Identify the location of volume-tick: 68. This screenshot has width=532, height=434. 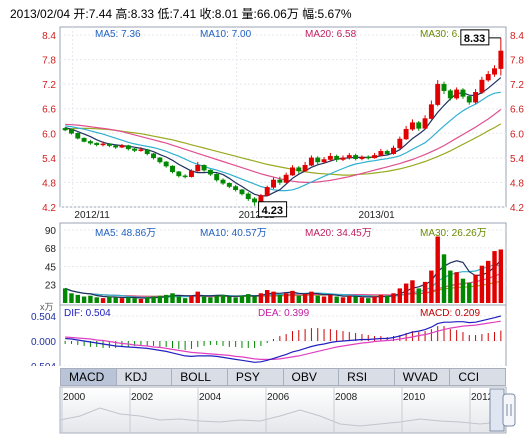
(51, 249).